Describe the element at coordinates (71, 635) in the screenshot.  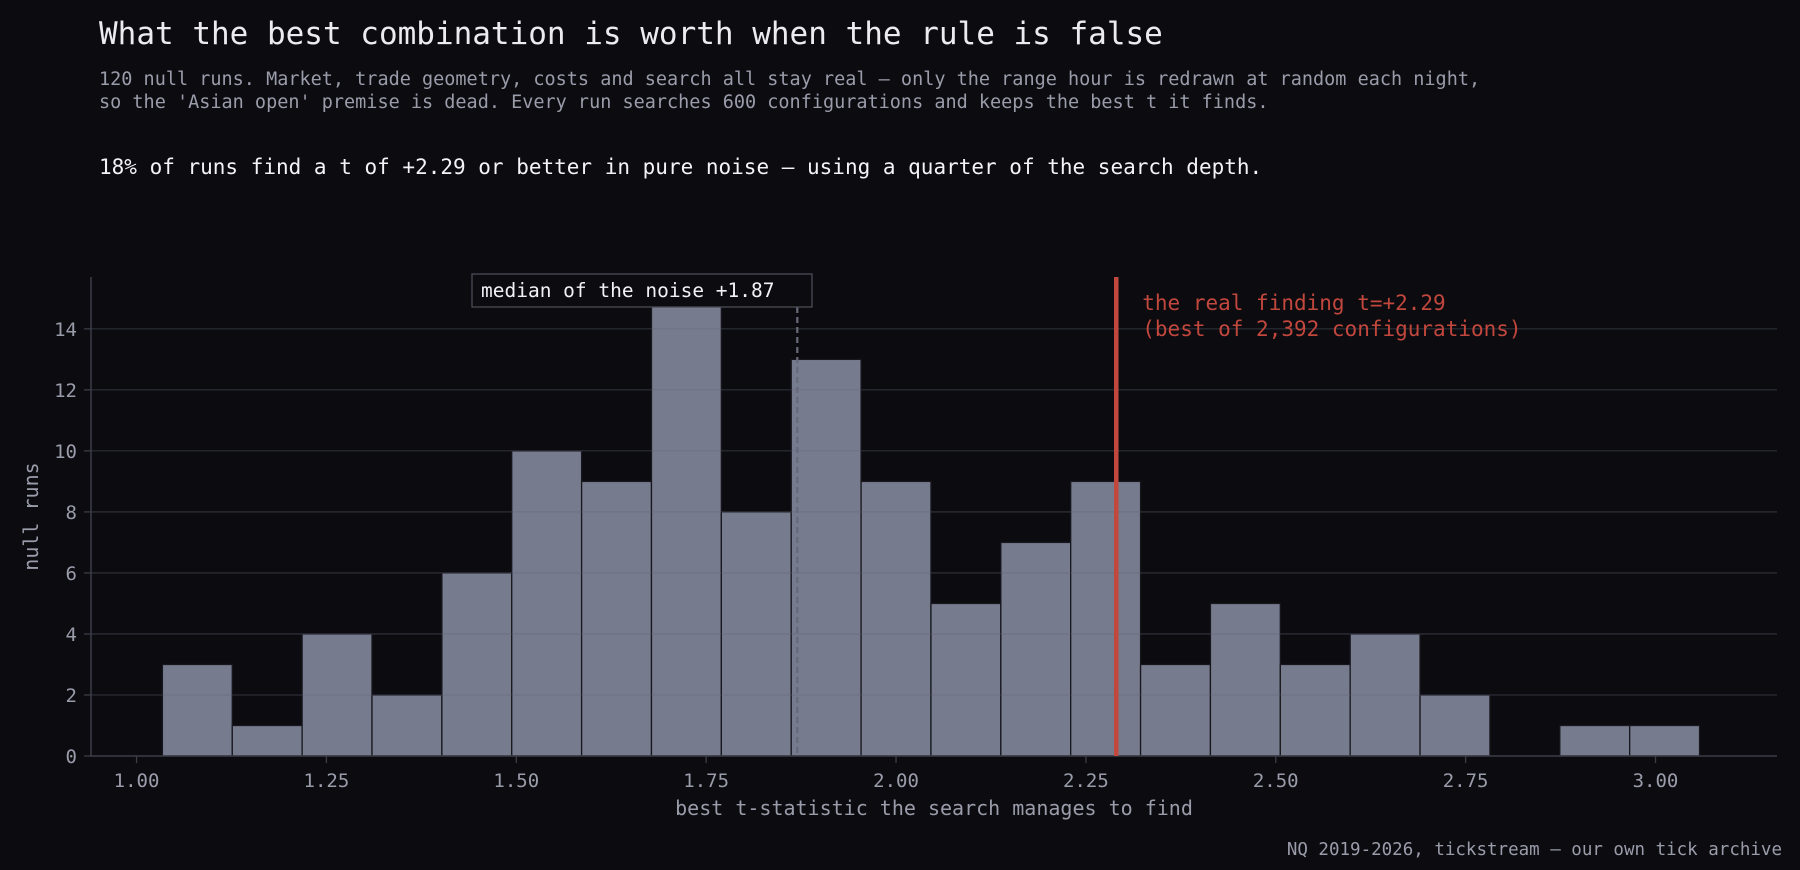
I see `y-tick-label-4: 4` at that location.